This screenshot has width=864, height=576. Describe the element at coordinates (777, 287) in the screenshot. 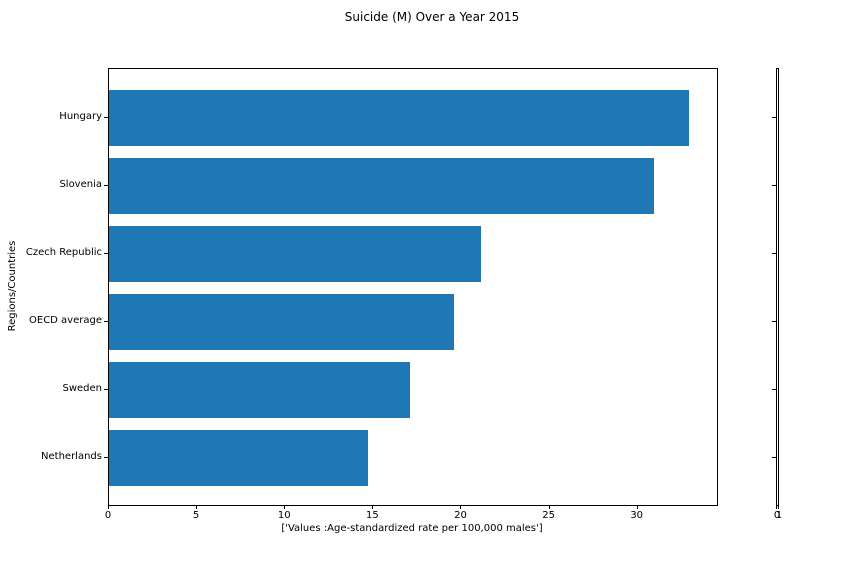

I see `secondary-plot-area` at that location.